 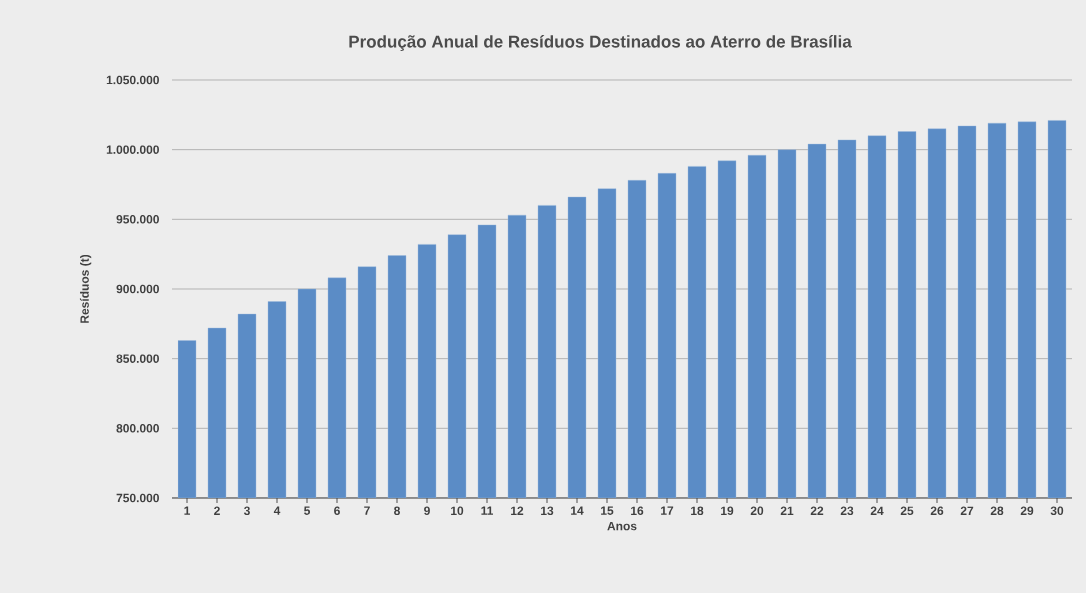 What do you see at coordinates (637, 511) in the screenshot?
I see `x-tick-label: 16` at bounding box center [637, 511].